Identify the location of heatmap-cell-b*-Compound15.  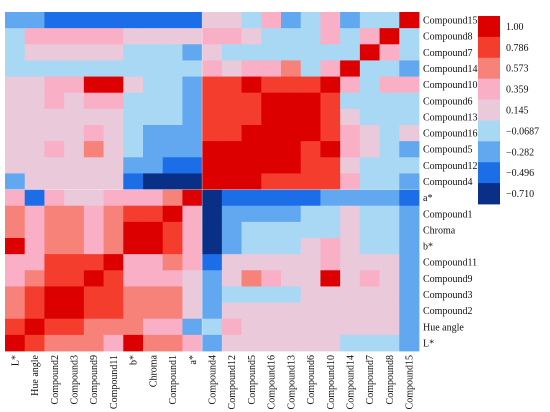
(409, 246).